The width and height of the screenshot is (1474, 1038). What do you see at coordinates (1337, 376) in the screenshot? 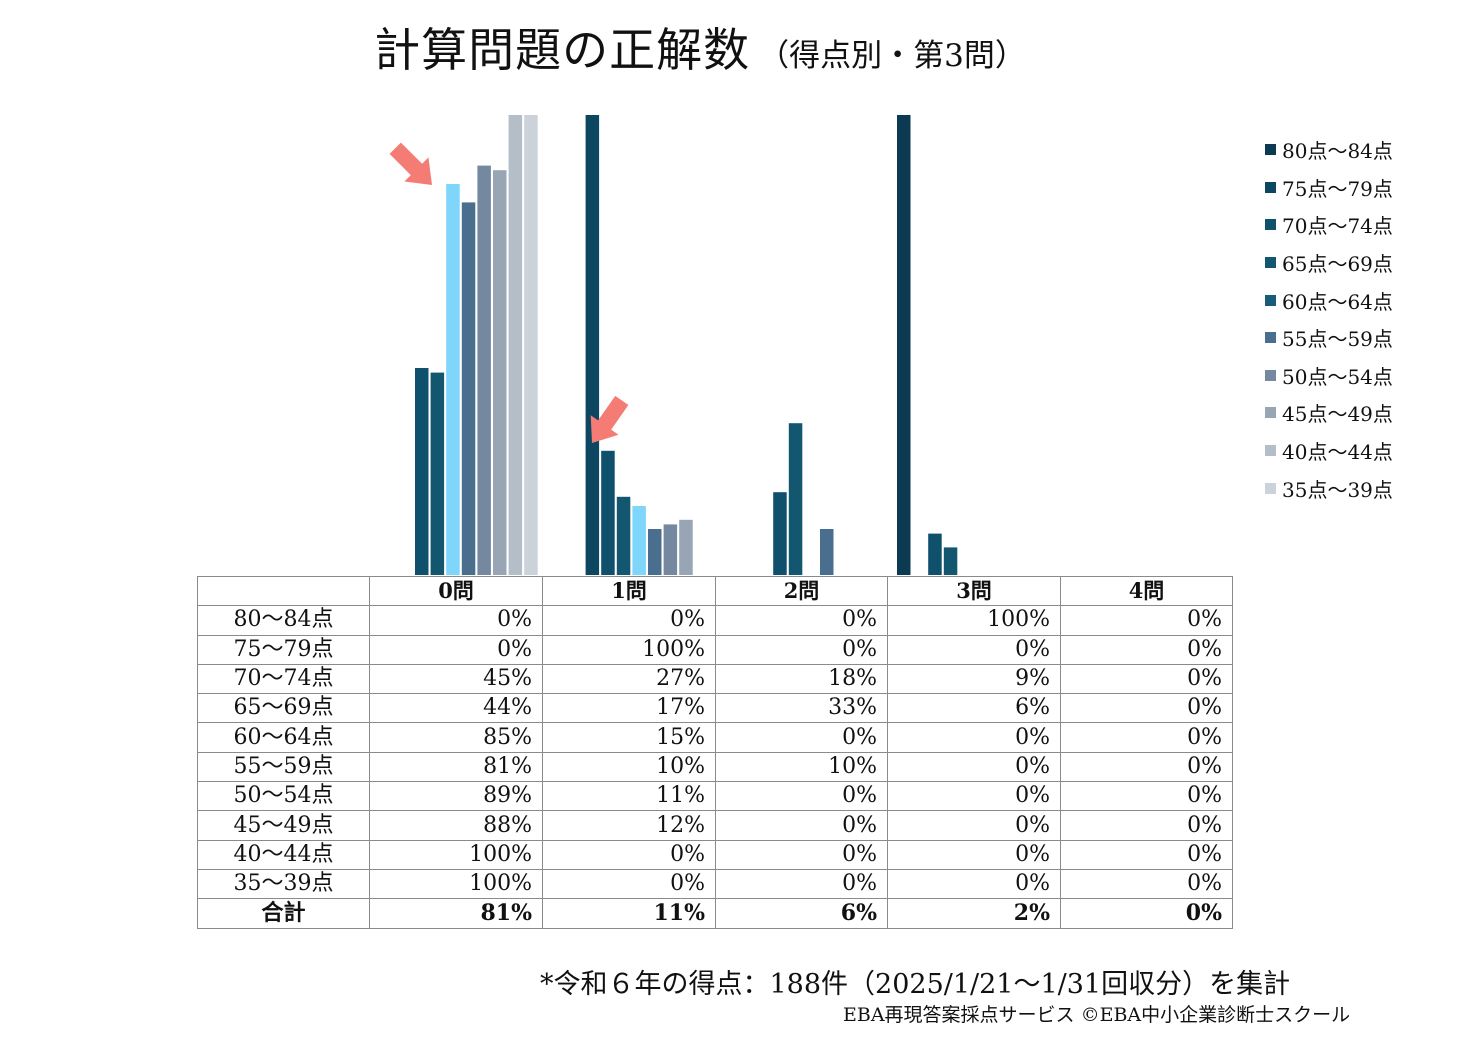
I see `legend-label: 50点～54点` at bounding box center [1337, 376].